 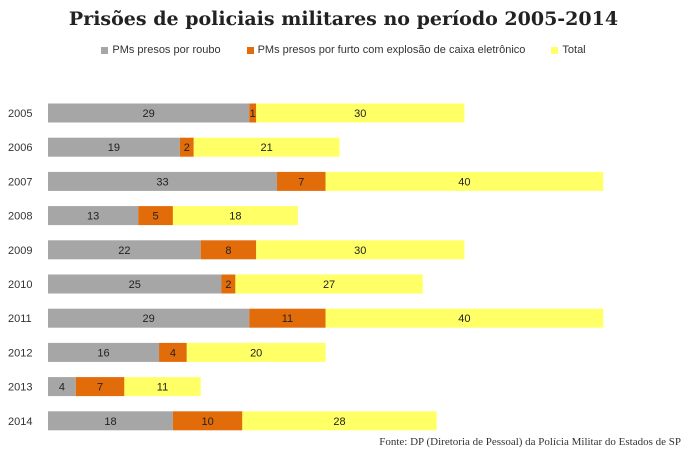 What do you see at coordinates (574, 50) in the screenshot?
I see `legend-label: Total` at bounding box center [574, 50].